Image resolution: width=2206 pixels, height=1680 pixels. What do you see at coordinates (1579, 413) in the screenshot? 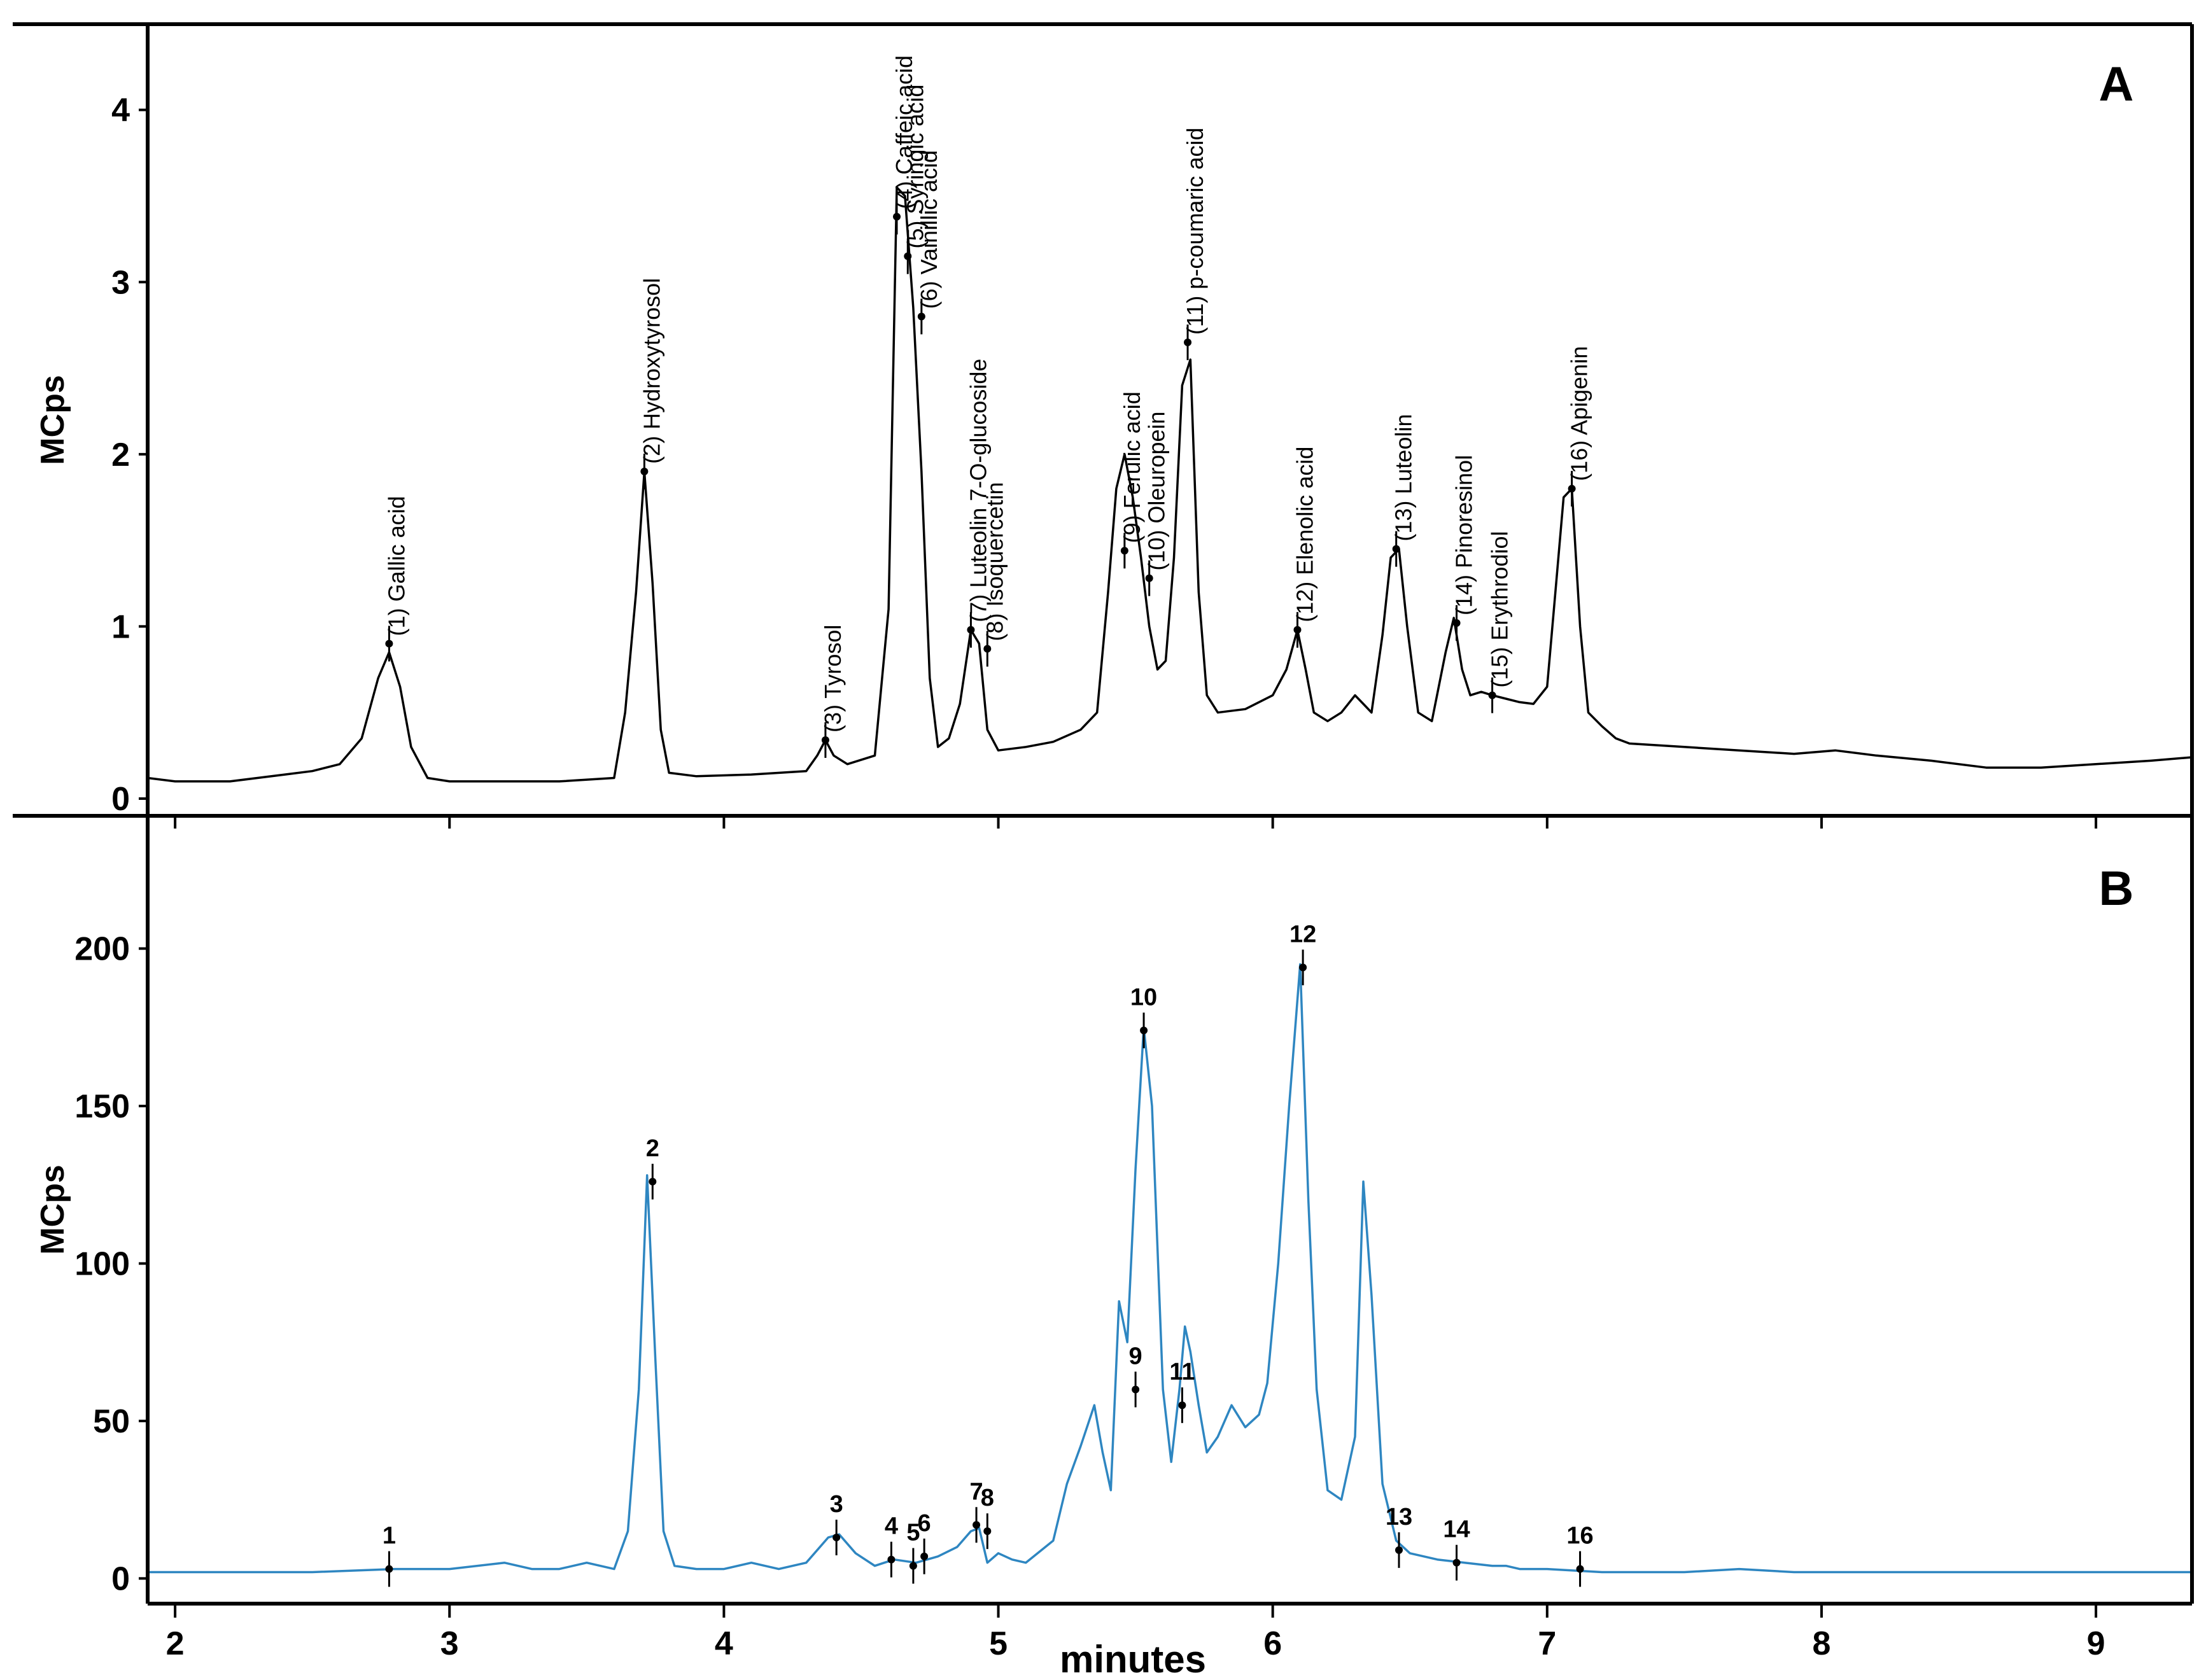
I see `peak-label: (16) Apigenin` at bounding box center [1579, 413].